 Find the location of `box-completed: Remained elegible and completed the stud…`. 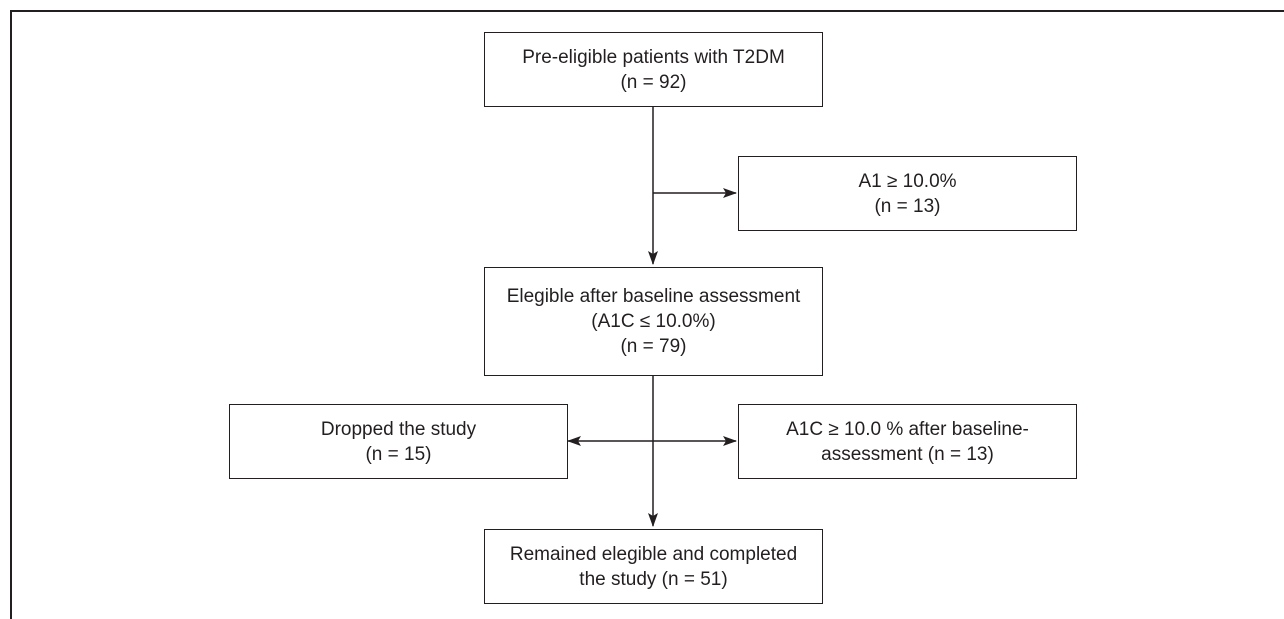

box-completed: Remained elegible and completed the stud… is located at coordinates (653, 566).